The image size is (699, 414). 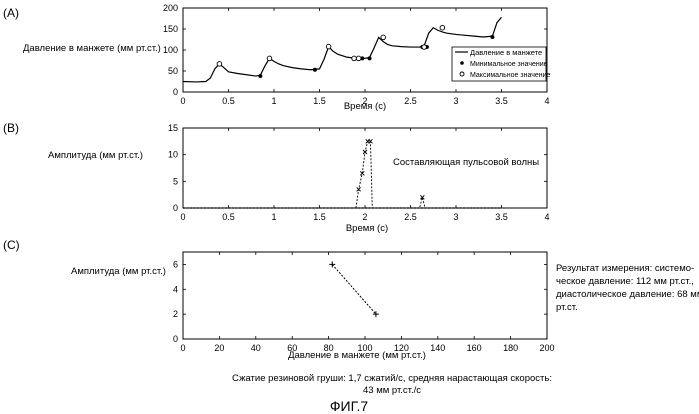 What do you see at coordinates (95, 155) in the screenshot?
I see `panel-b-ylabel: Амплитуда (мм рт.ст.)` at bounding box center [95, 155].